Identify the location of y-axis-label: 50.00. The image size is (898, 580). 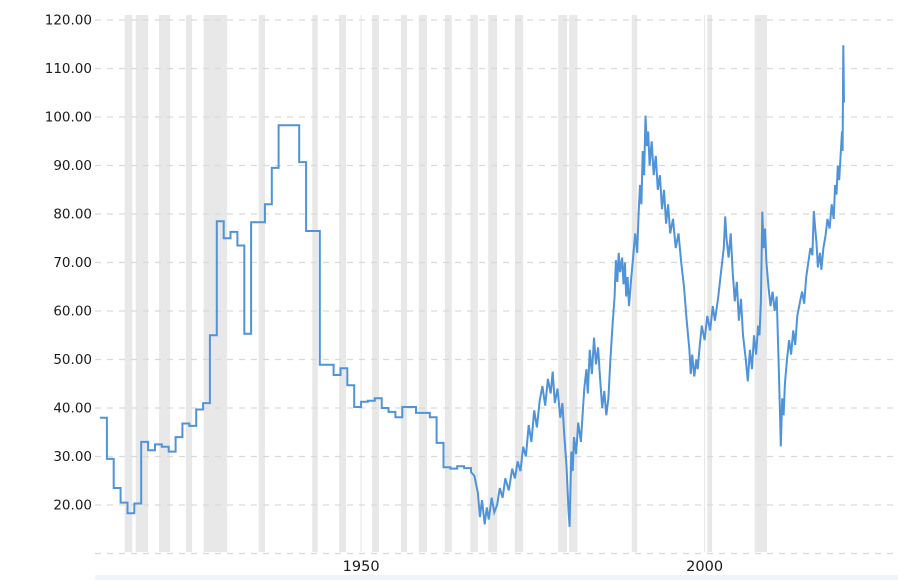
(72, 360).